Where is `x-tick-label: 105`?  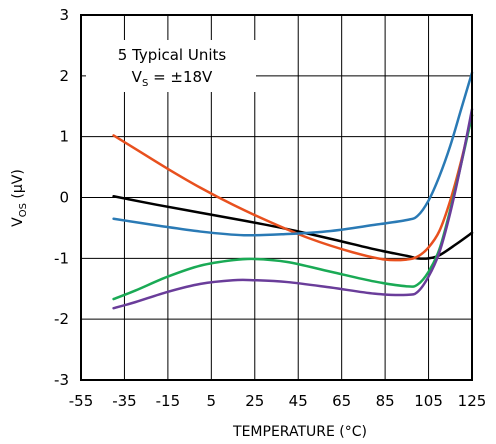 x-tick-label: 105 is located at coordinates (428, 401).